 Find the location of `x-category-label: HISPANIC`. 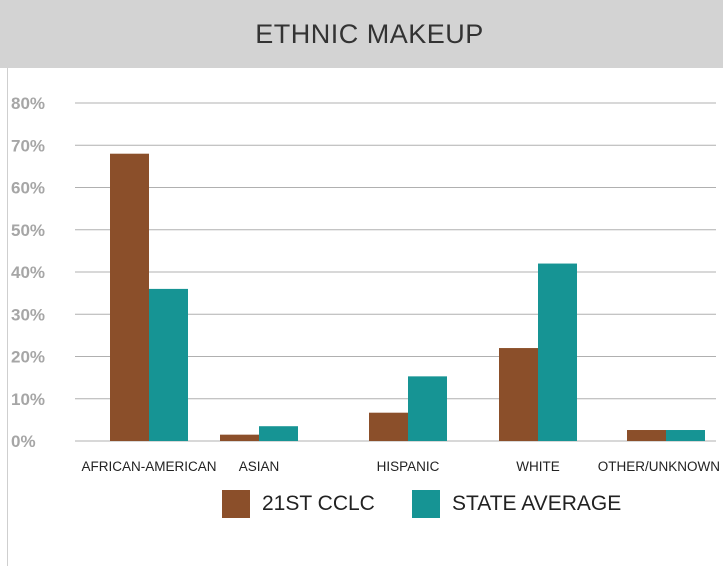

x-category-label: HISPANIC is located at coordinates (408, 466).